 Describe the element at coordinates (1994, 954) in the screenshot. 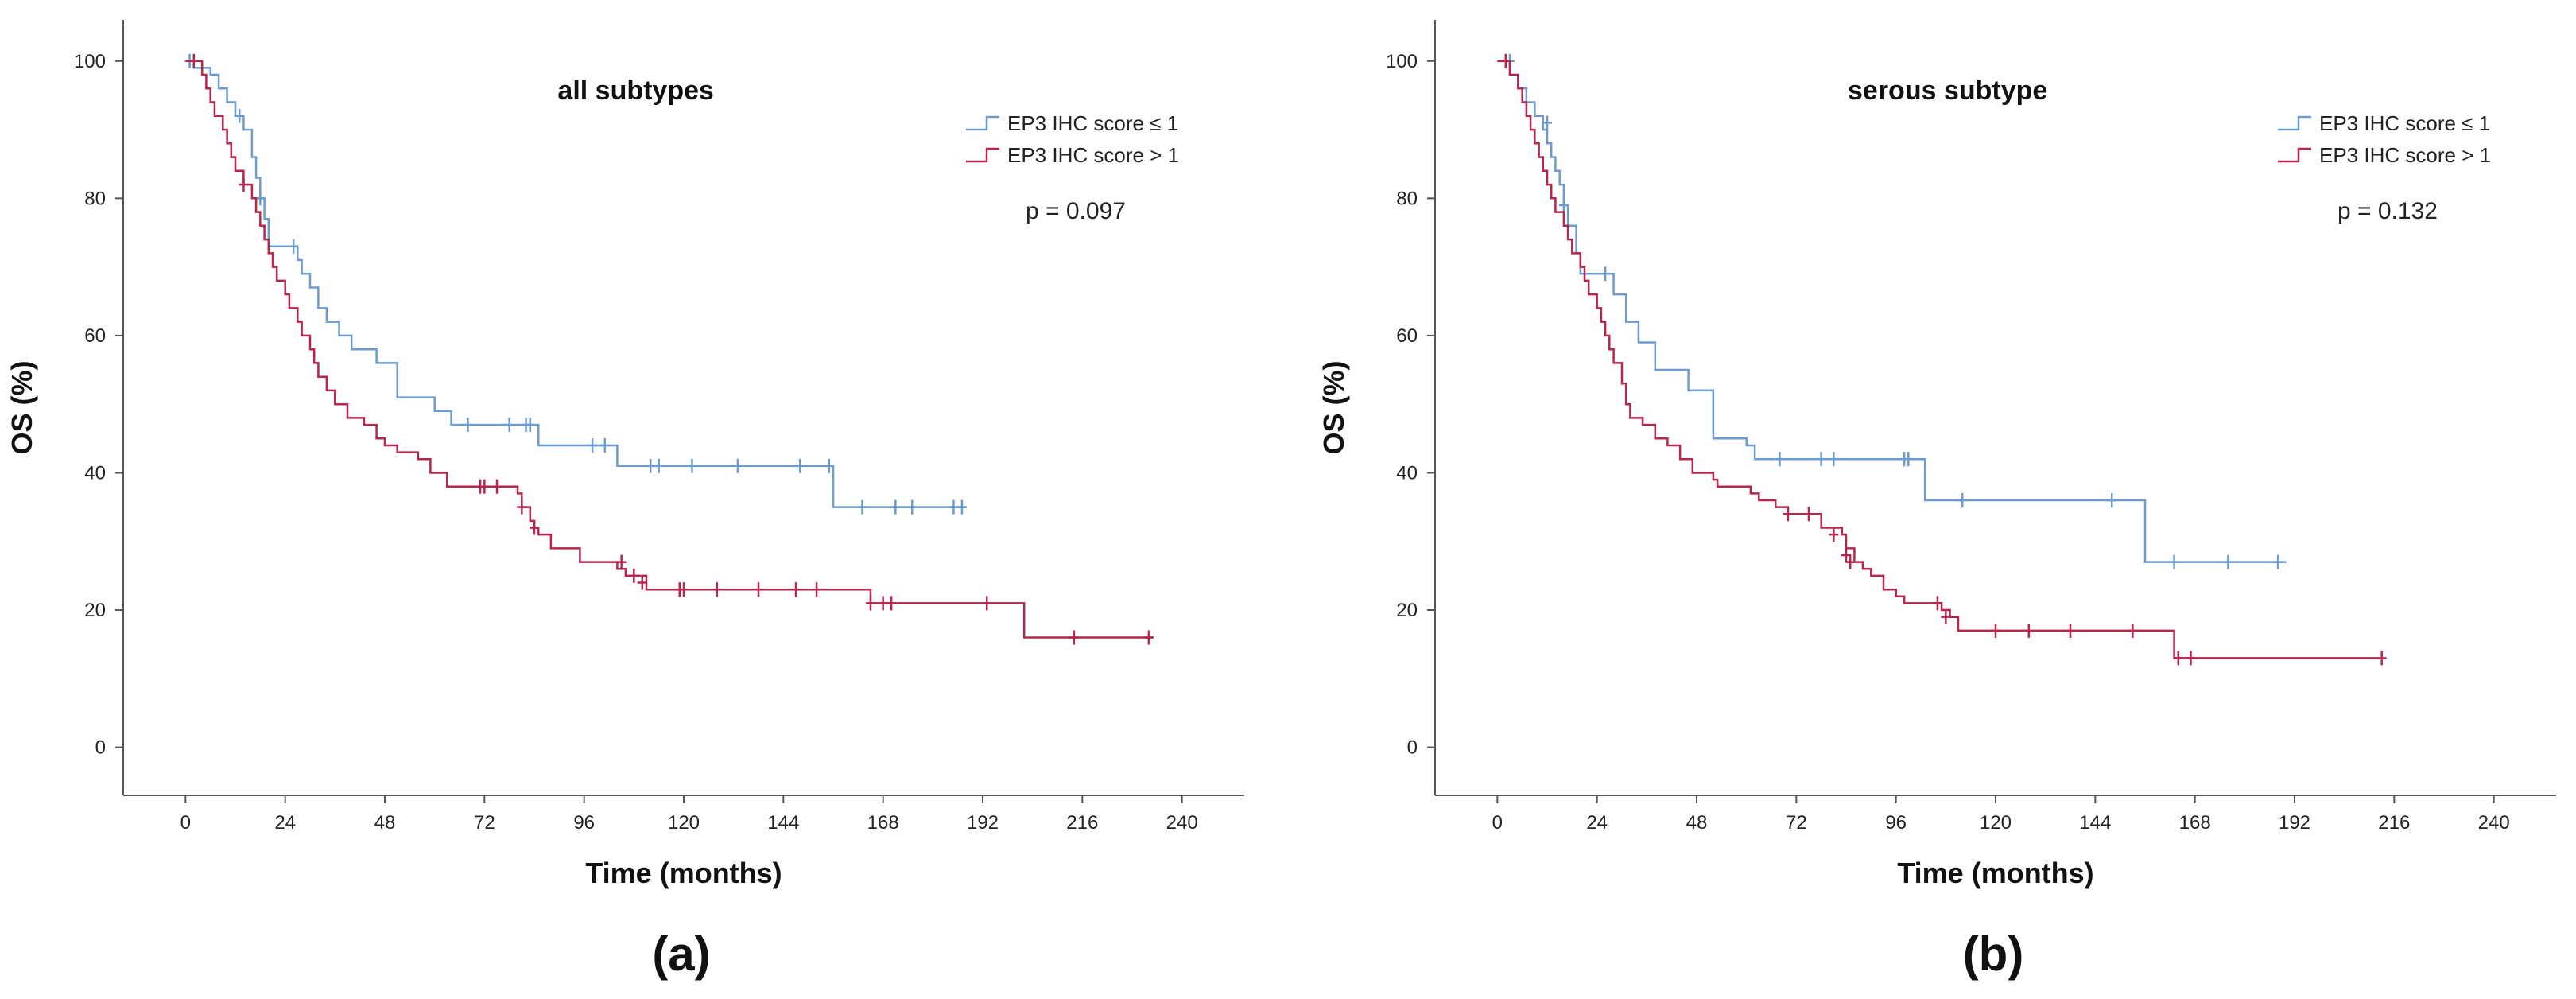

I see `panel-label: (b)` at that location.